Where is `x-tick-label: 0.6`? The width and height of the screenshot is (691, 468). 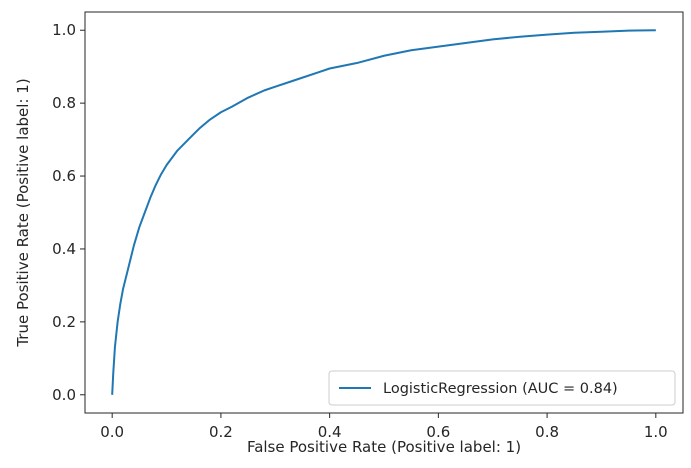 x-tick-label: 0.6 is located at coordinates (438, 432).